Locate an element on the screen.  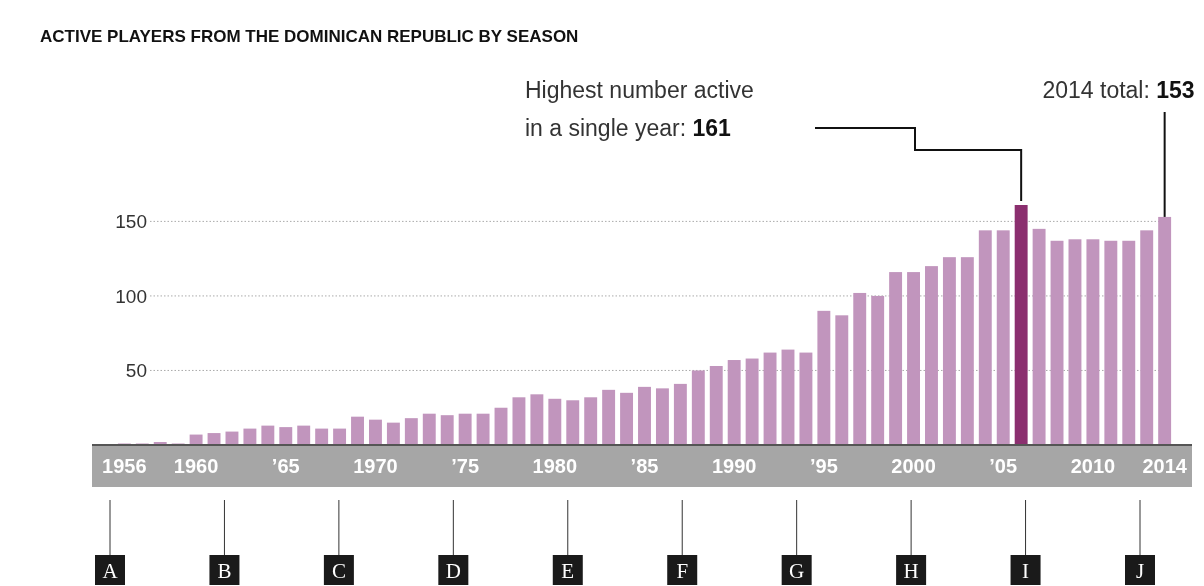
x-tick-label: 1960 is located at coordinates (196, 466).